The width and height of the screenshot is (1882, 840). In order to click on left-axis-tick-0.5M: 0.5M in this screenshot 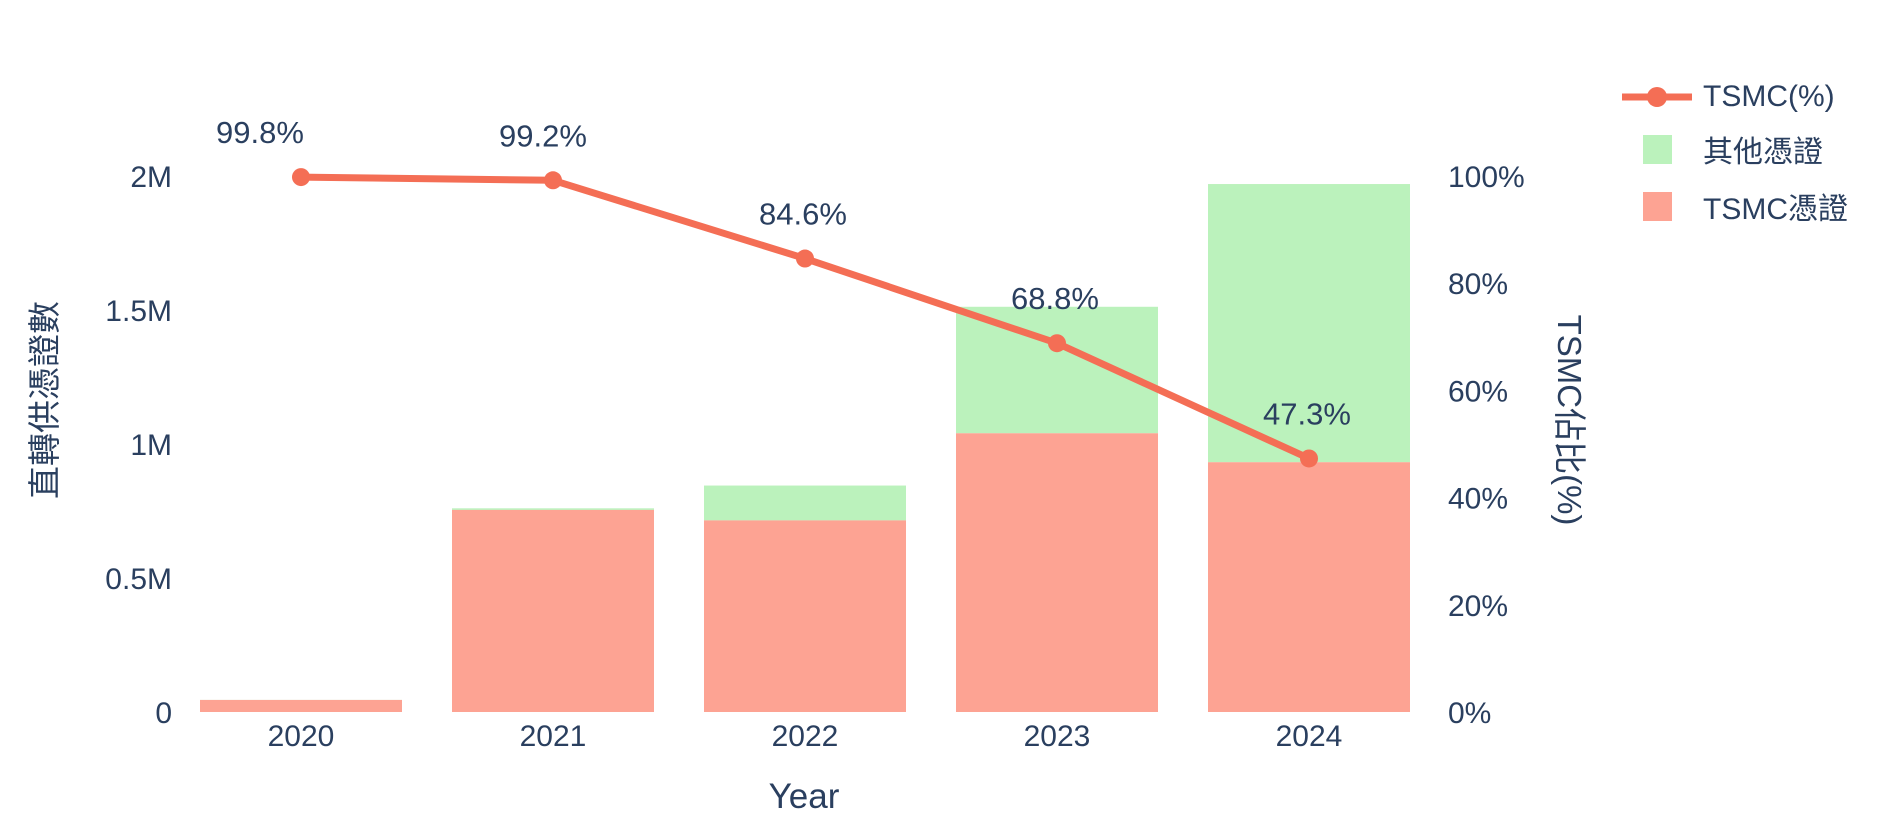, I will do `click(138, 579)`.